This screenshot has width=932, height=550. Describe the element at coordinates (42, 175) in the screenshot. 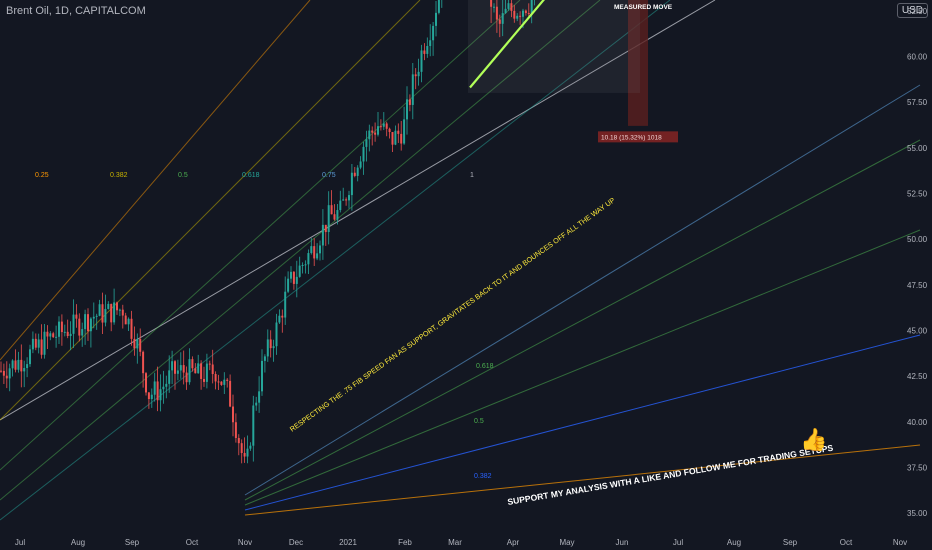

I see `fan-label: 0.25` at that location.